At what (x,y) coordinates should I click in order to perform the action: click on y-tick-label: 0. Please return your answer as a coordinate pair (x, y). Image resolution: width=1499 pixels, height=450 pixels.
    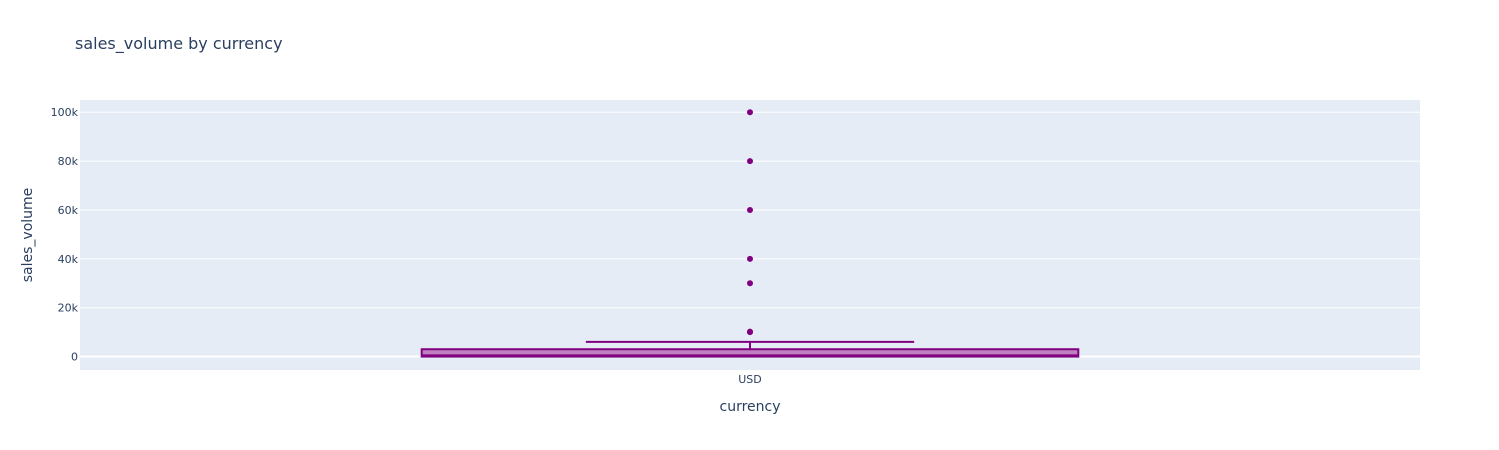
    Looking at the image, I should click on (74, 357).